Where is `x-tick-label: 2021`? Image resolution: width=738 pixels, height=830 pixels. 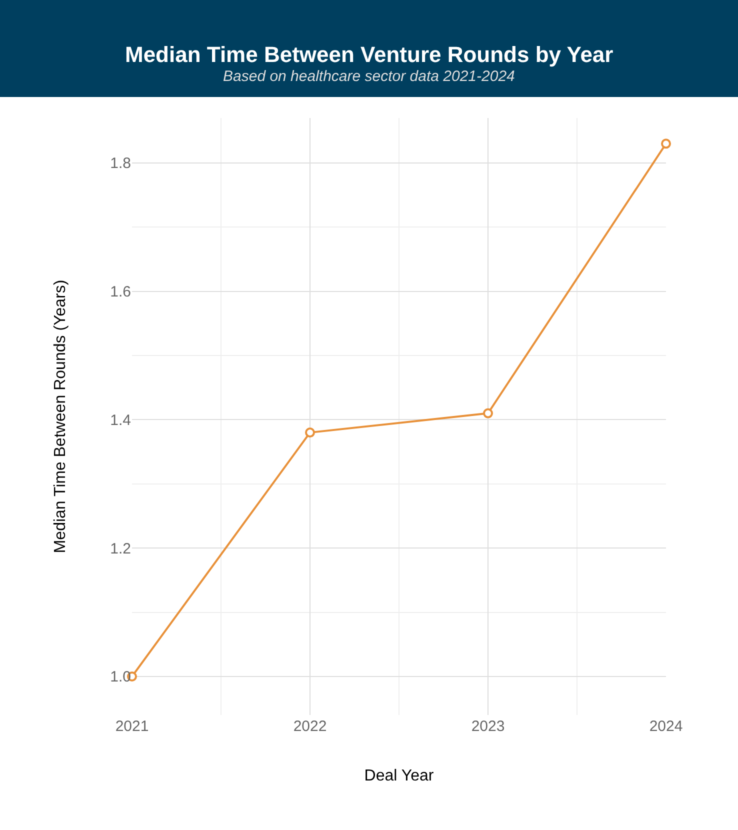 x-tick-label: 2021 is located at coordinates (132, 726).